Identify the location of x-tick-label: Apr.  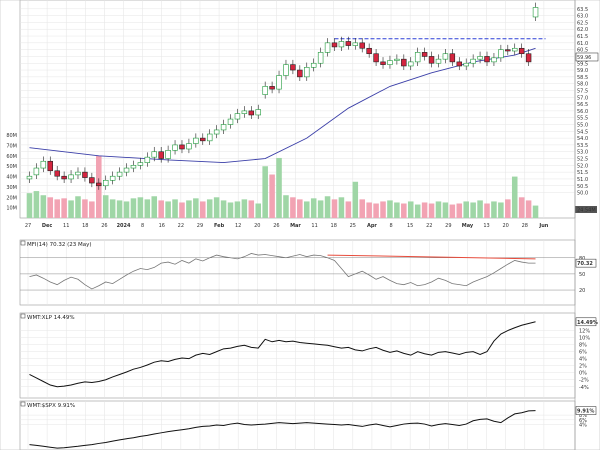
(372, 226).